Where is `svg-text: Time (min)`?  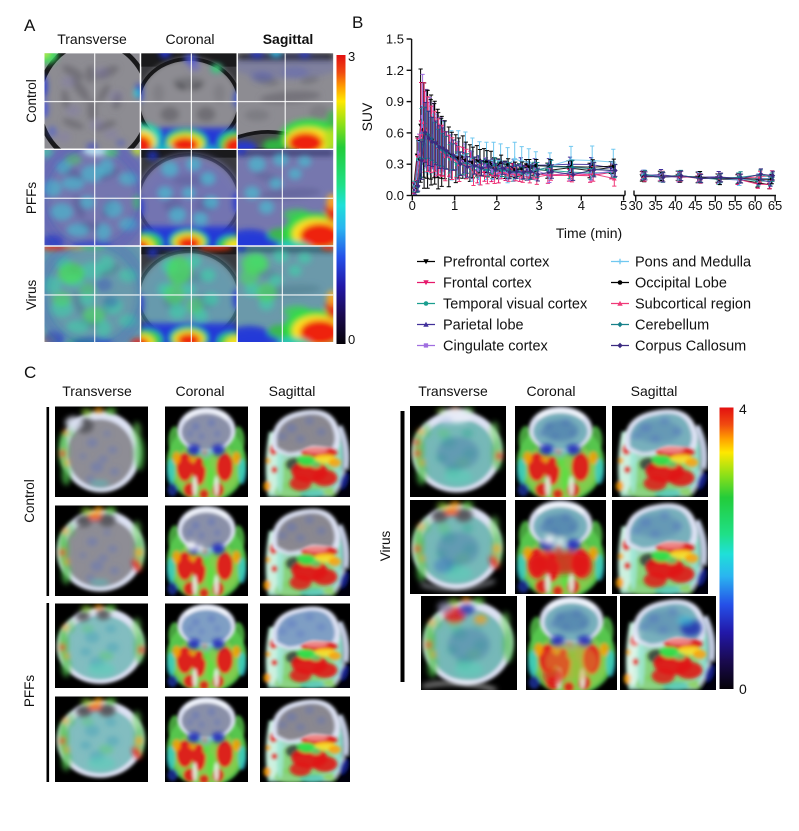 svg-text: Time (min) is located at coordinates (589, 233).